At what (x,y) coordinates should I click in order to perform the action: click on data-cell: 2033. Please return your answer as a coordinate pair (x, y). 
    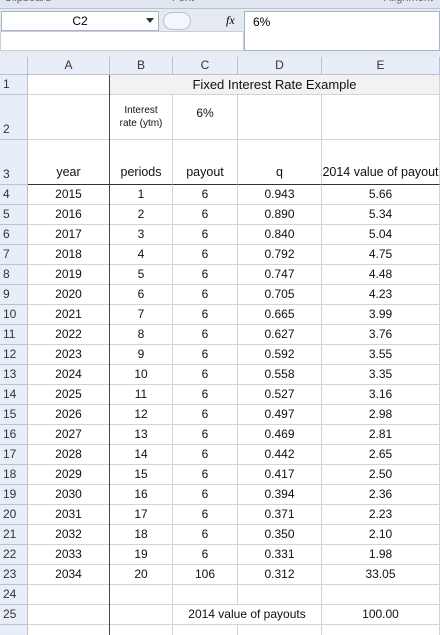
    Looking at the image, I should click on (69, 555).